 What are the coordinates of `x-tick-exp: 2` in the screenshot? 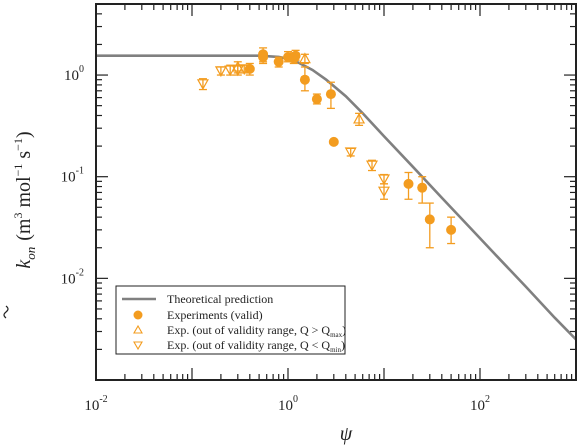 It's located at (487, 399).